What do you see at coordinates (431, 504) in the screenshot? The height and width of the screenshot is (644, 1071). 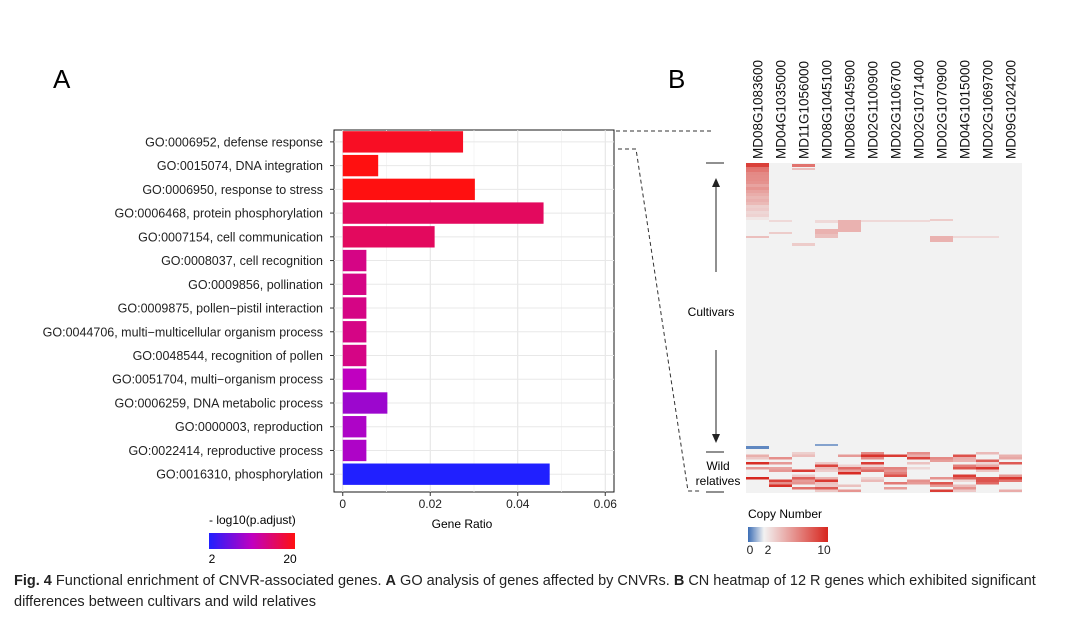 I see `x-tick-label: 0.02` at bounding box center [431, 504].